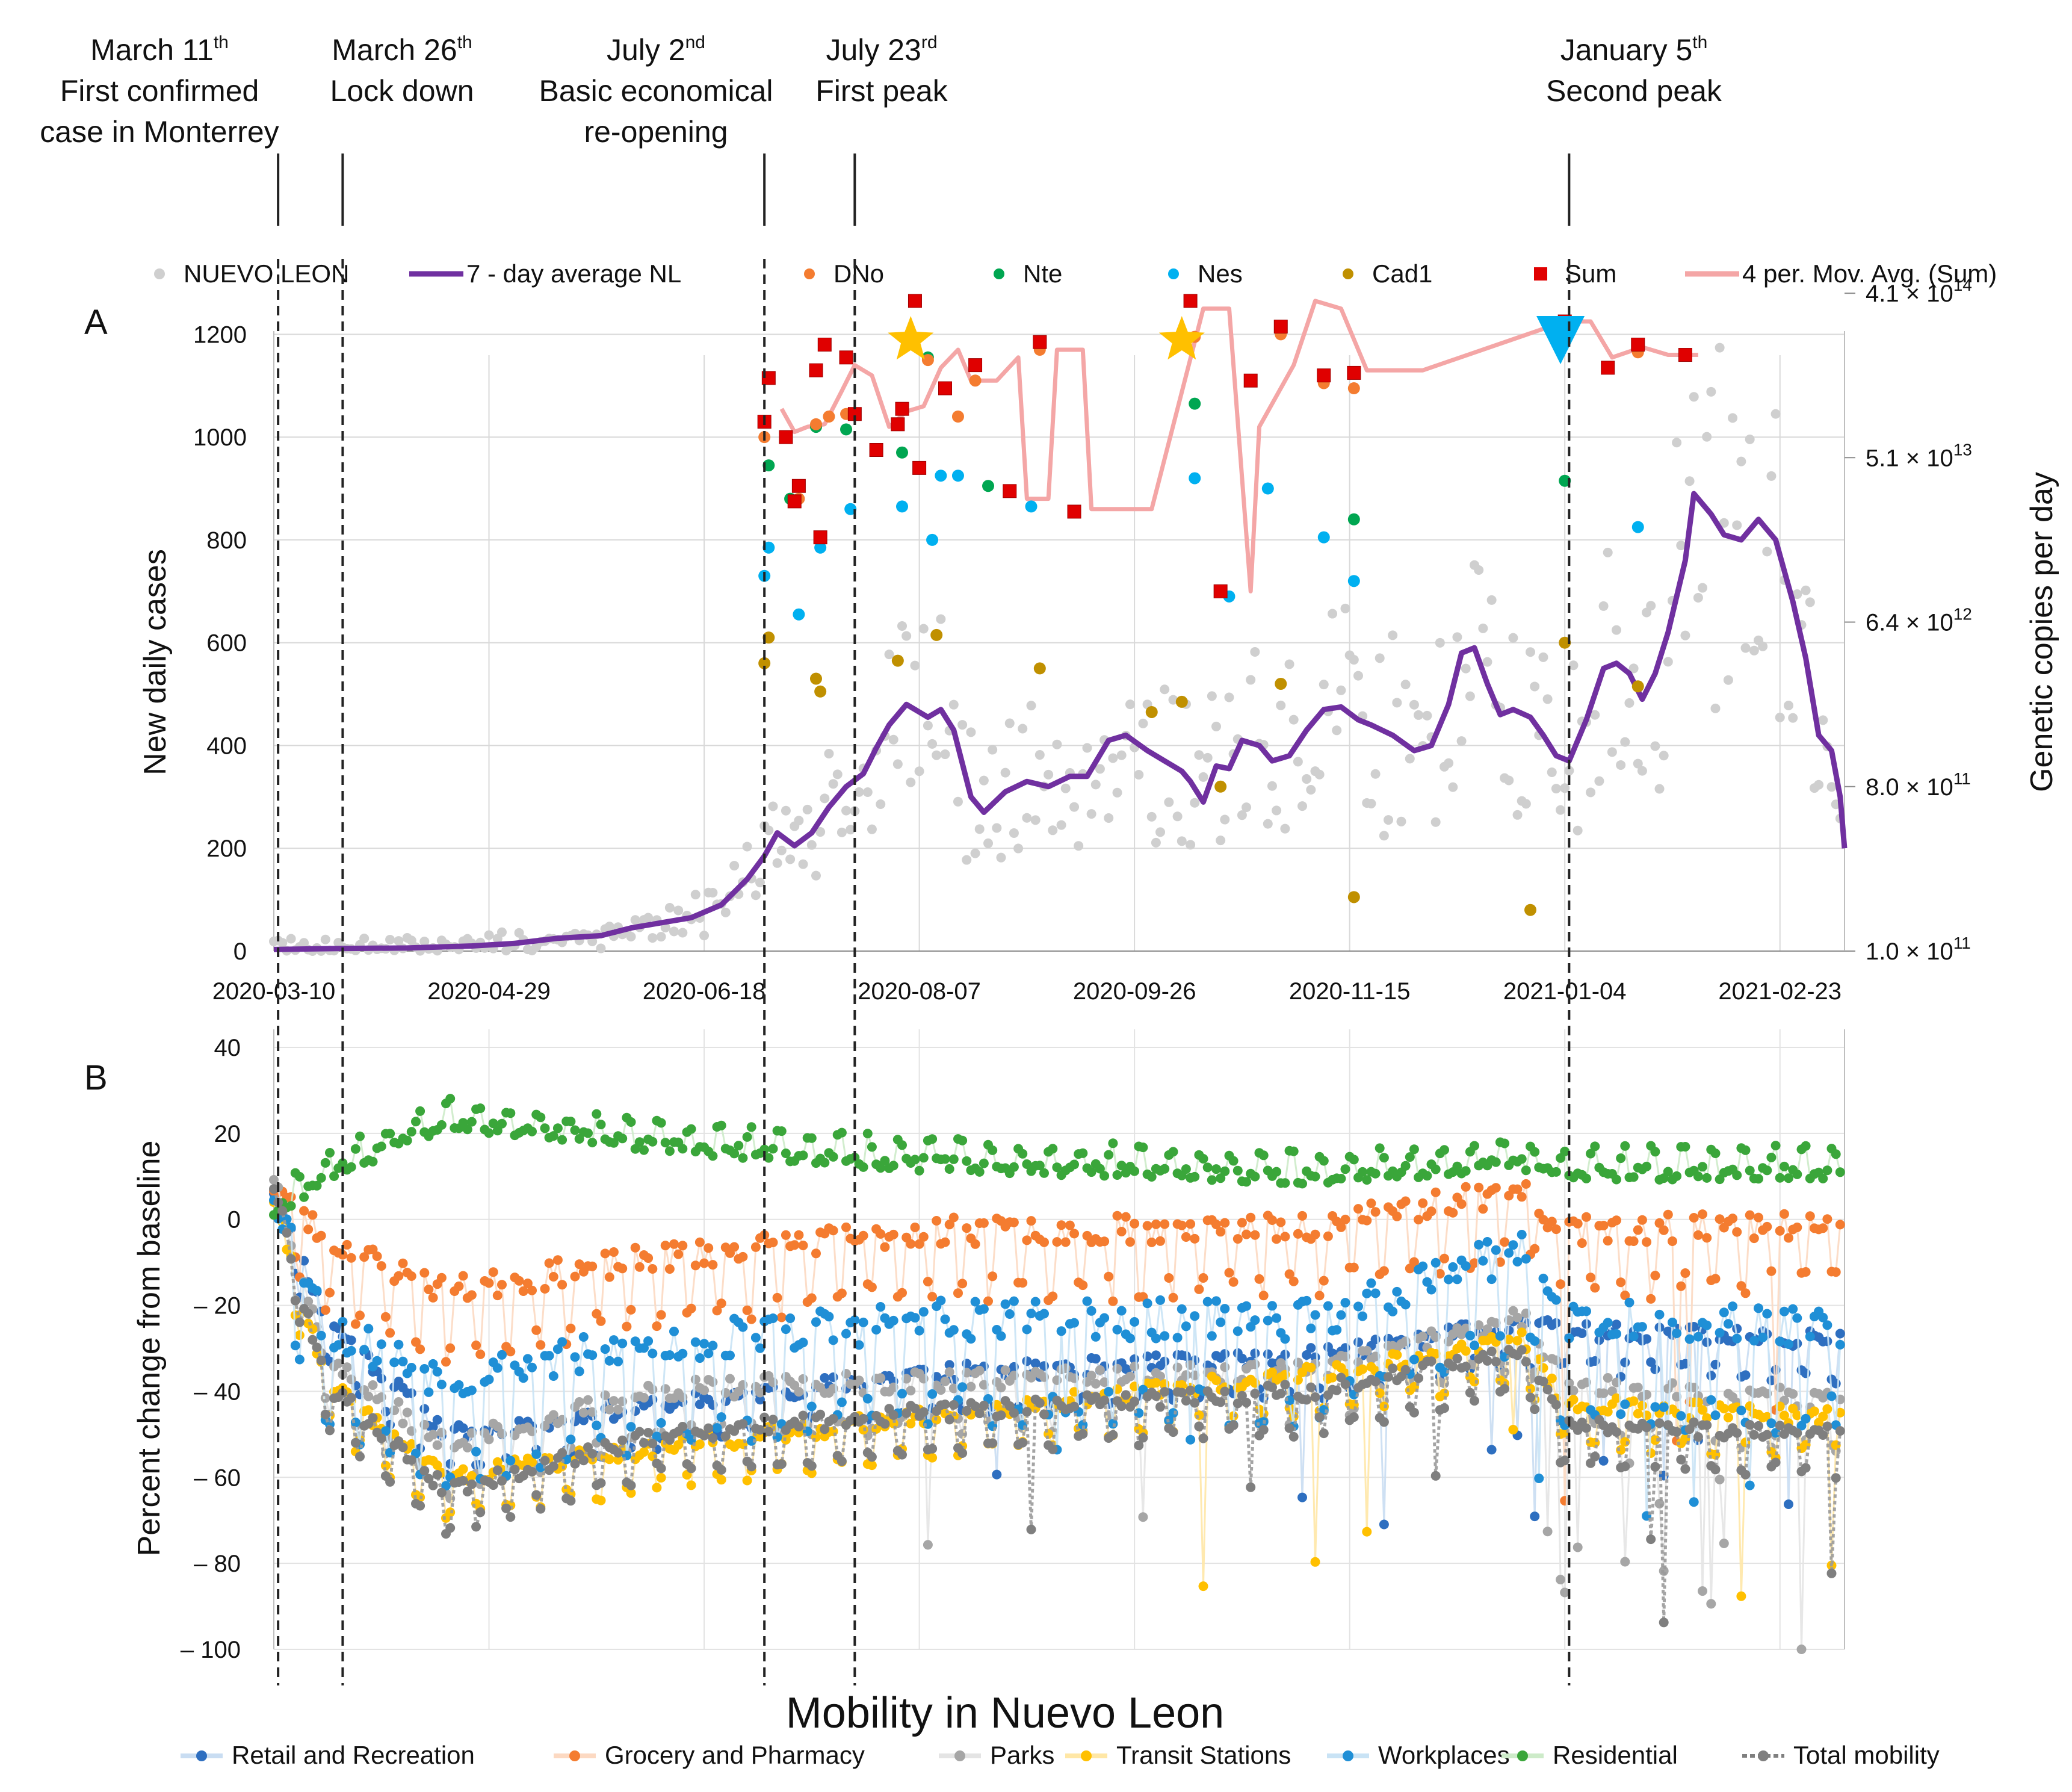 The height and width of the screenshot is (1792, 2072). What do you see at coordinates (1402, 273) in the screenshot?
I see `legend-label: Cad1` at bounding box center [1402, 273].